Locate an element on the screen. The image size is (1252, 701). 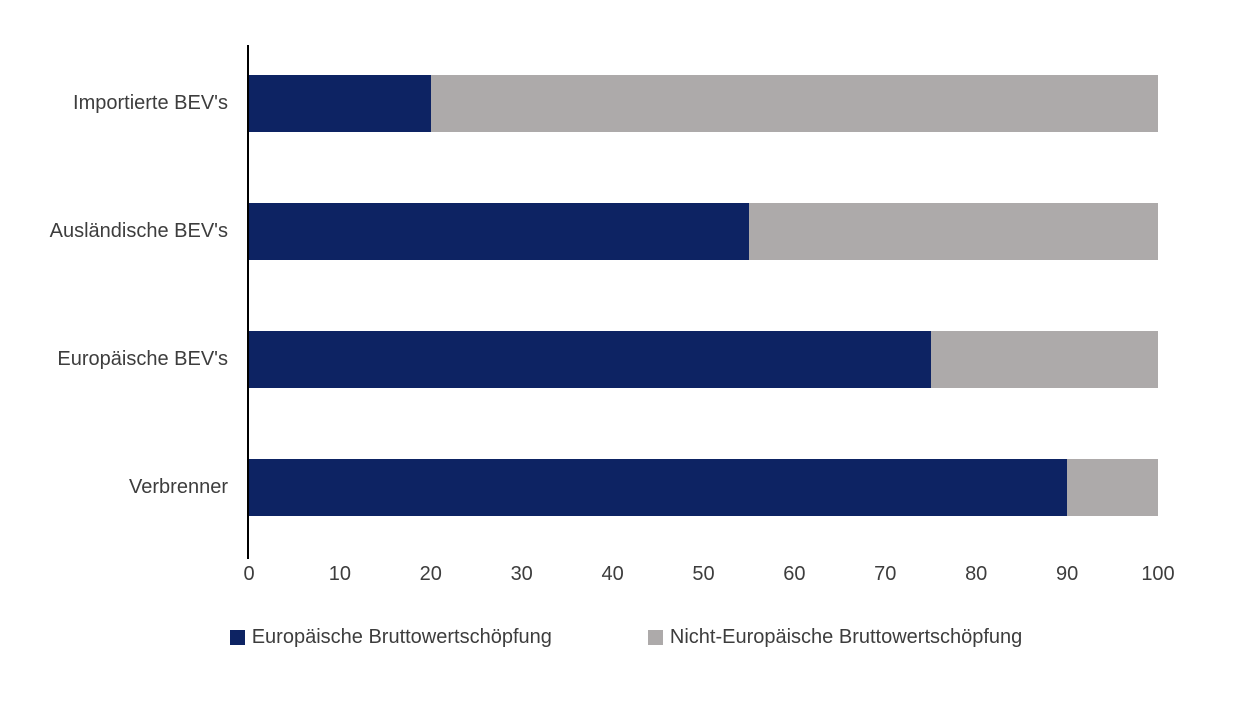
legend-item: Nicht-Europäische Bruttowertschöpfung is located at coordinates (835, 637).